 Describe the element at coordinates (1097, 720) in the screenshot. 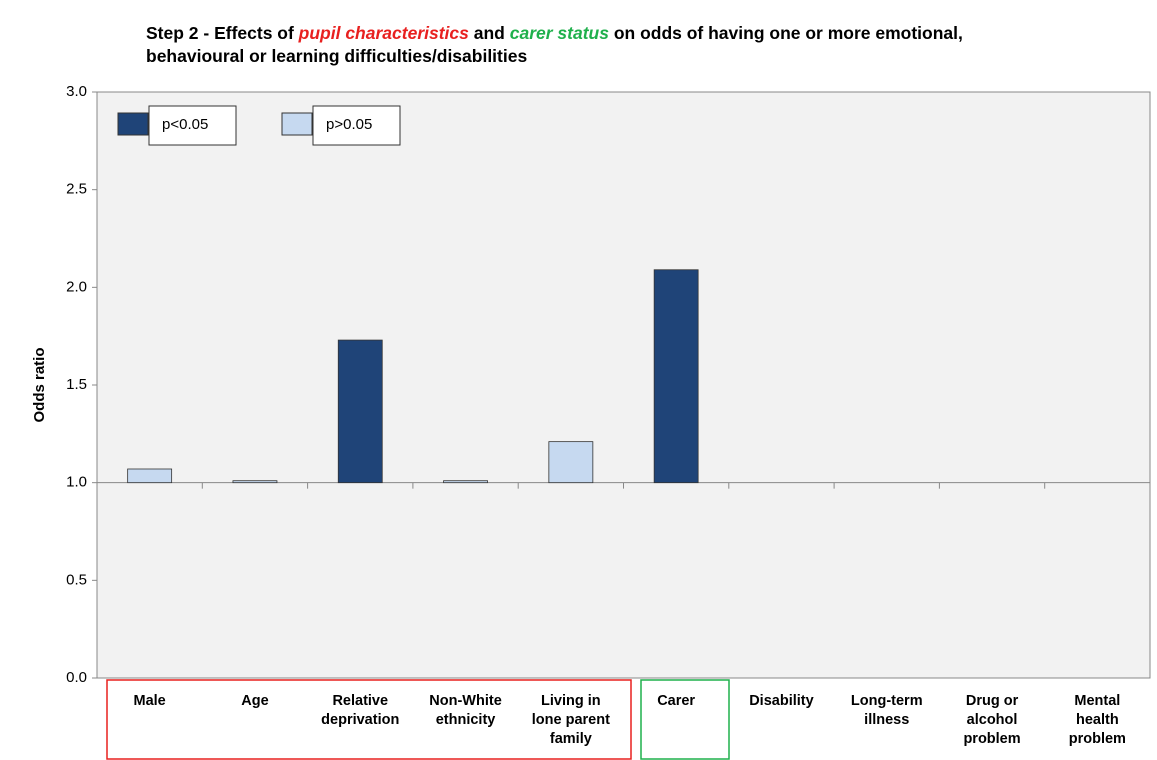

I see `x-tick-label: Mental health problem` at that location.